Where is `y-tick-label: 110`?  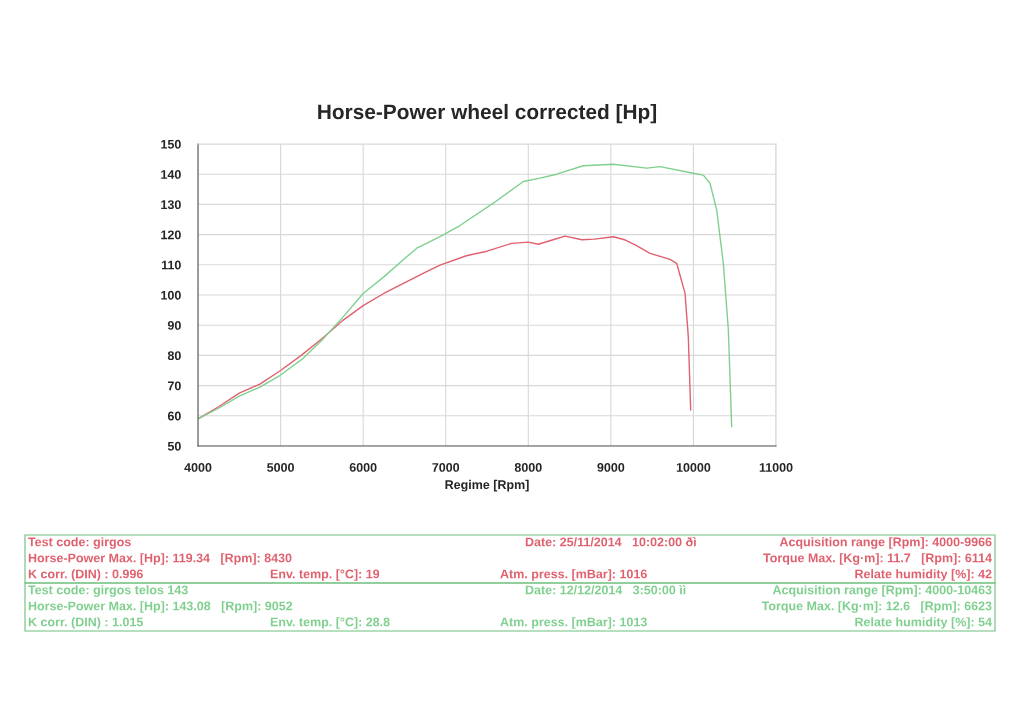
y-tick-label: 110 is located at coordinates (171, 265).